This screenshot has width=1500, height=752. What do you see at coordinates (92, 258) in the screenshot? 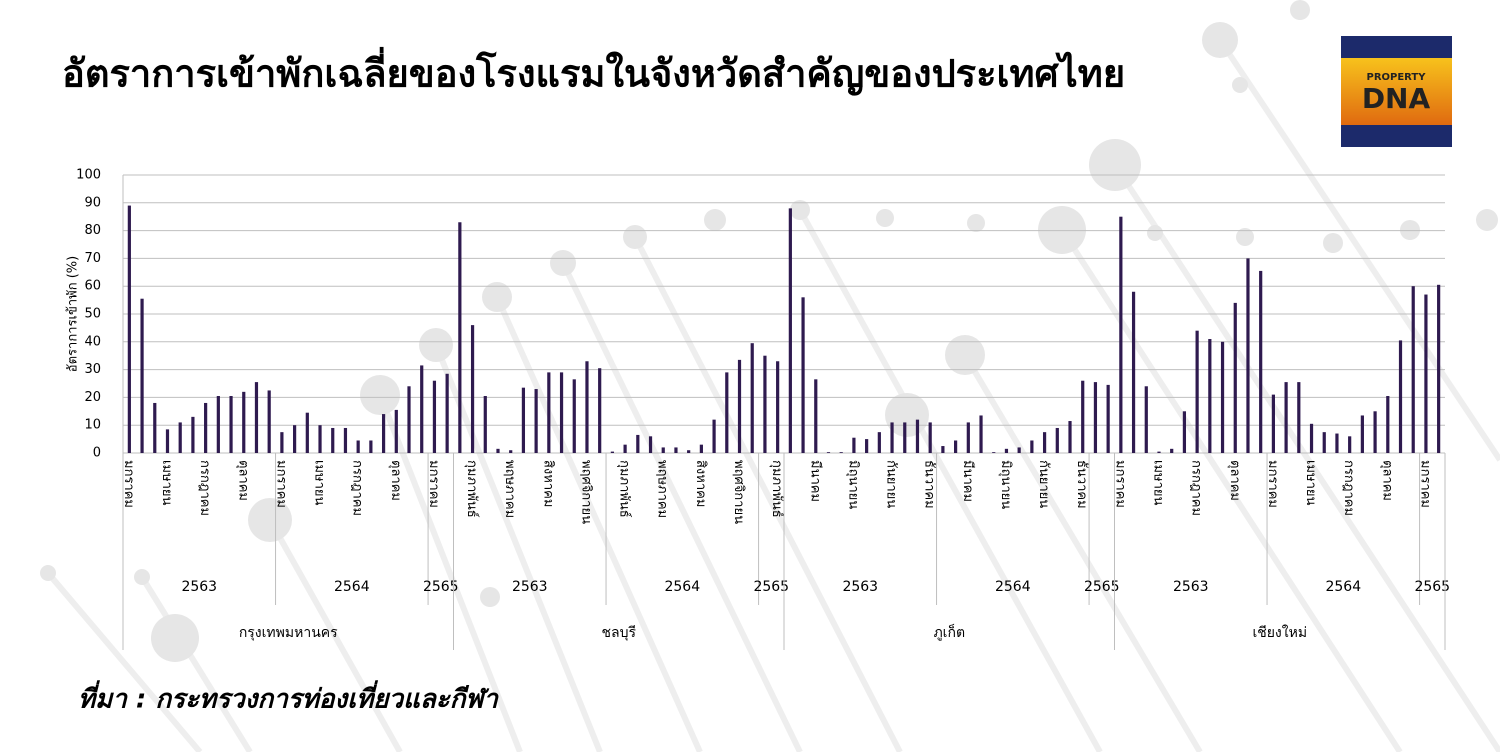
I see `y-tick-label: 70` at bounding box center [92, 258].